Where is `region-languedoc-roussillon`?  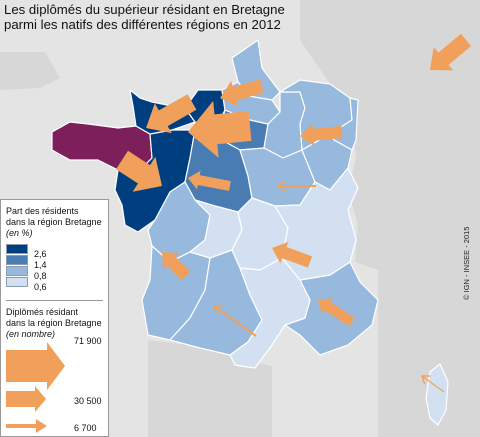 region-languedoc-roussillon is located at coordinates (270, 313).